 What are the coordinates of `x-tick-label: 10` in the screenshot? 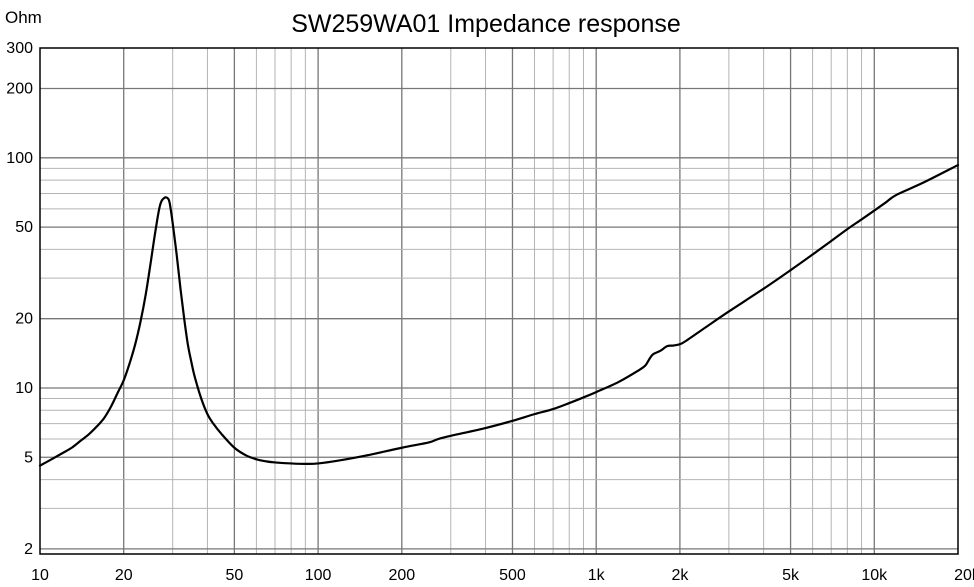 It's located at (40, 575).